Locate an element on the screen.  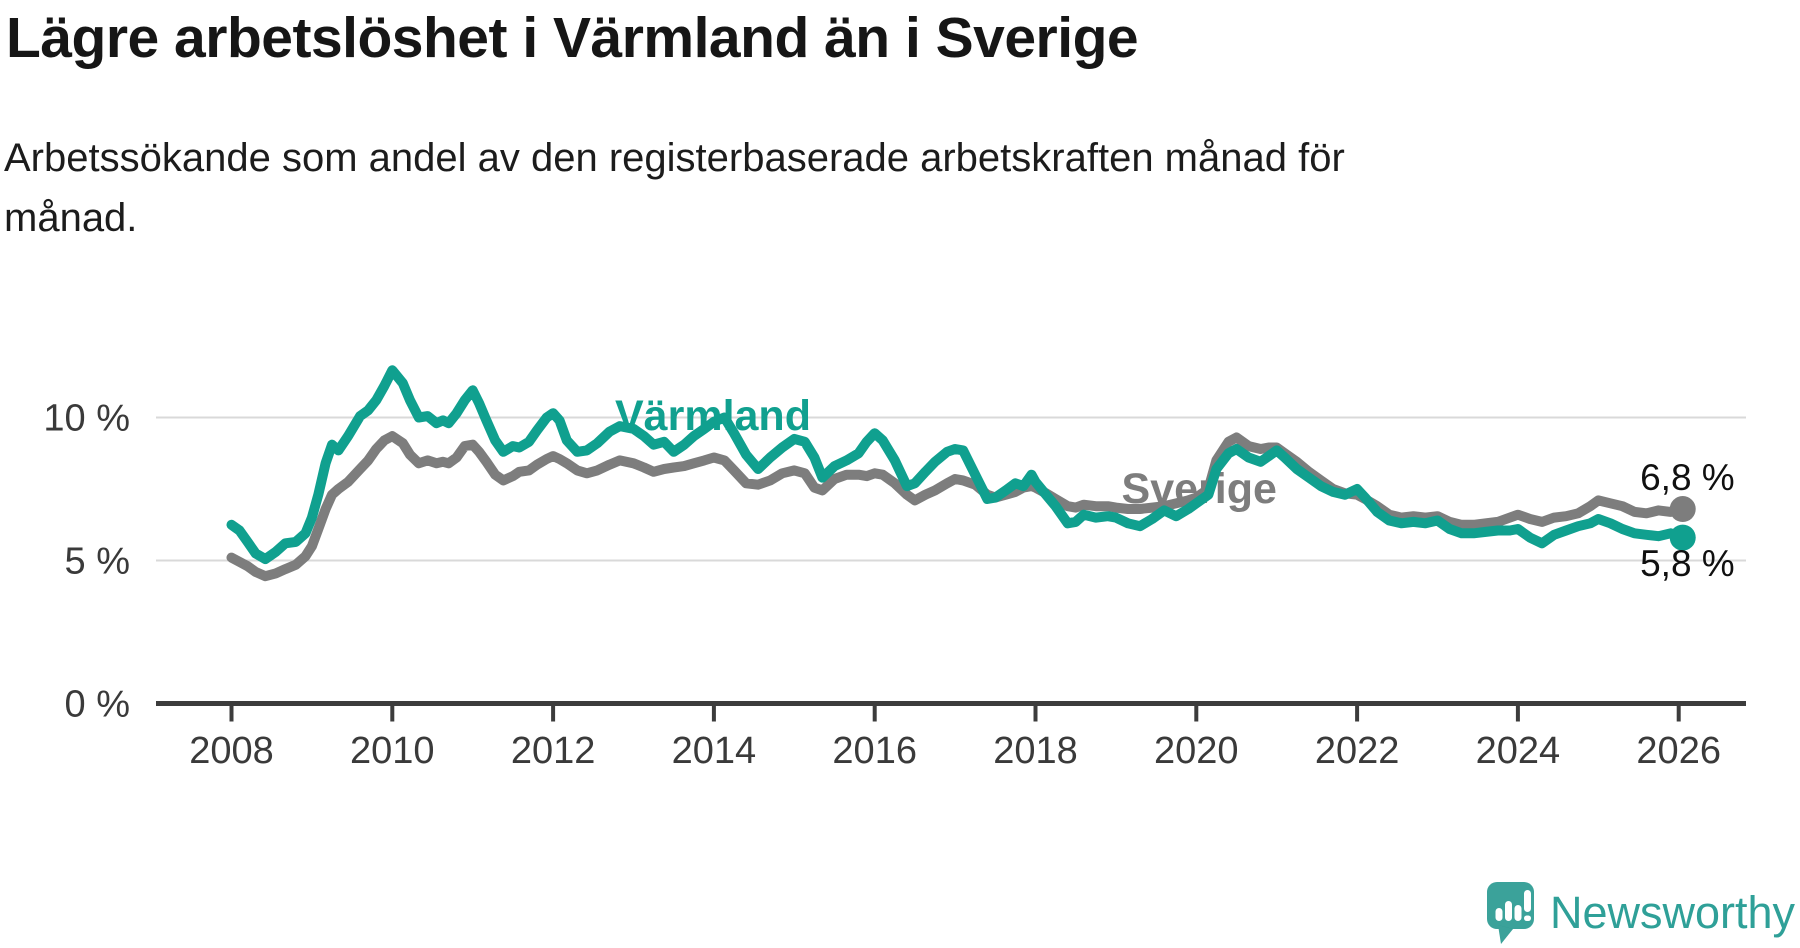
series-end-dot-vrmland is located at coordinates (1682, 537).